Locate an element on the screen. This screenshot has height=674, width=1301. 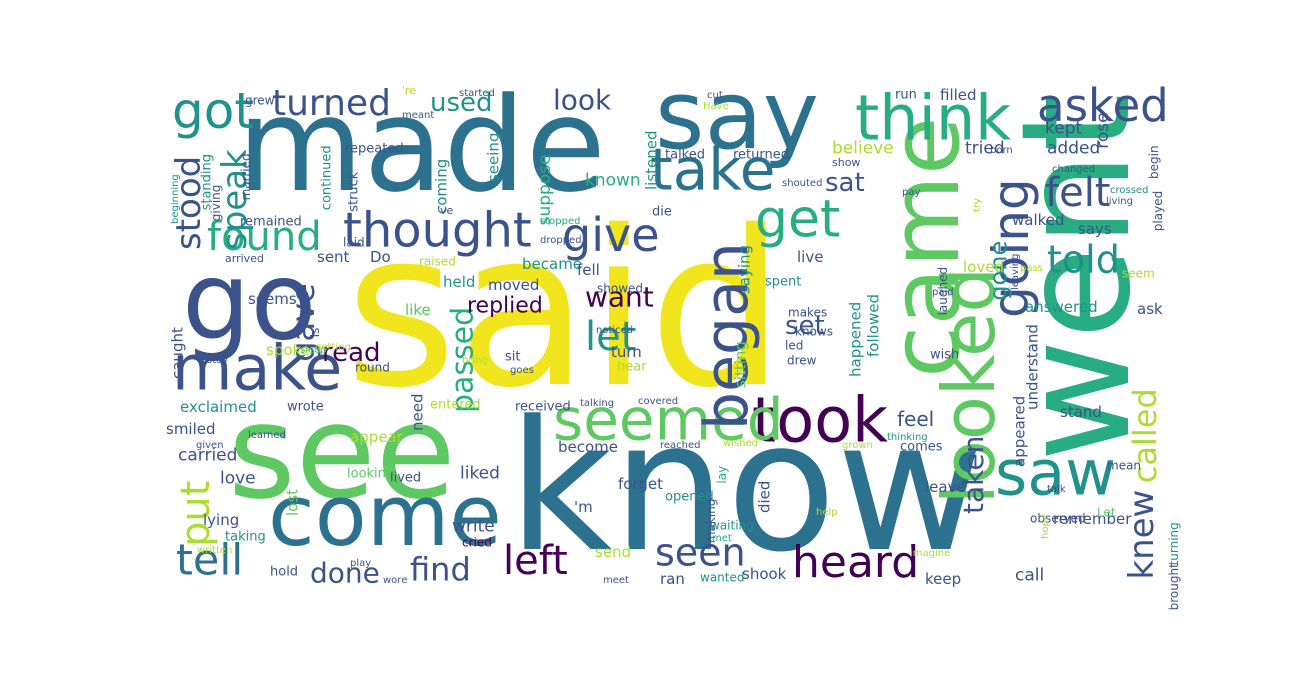
word: run is located at coordinates (906, 94).